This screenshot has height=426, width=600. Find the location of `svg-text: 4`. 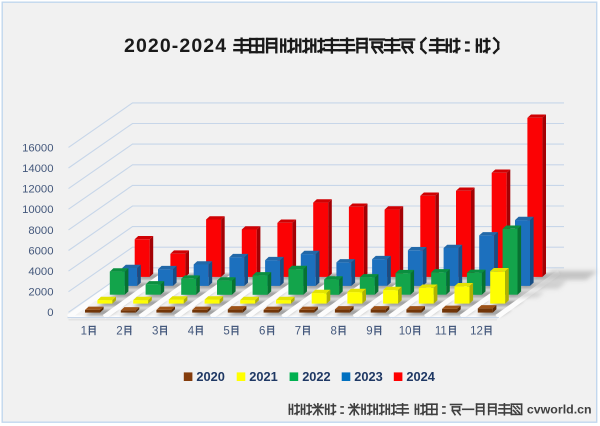

svg-text: 4 is located at coordinates (191, 332).